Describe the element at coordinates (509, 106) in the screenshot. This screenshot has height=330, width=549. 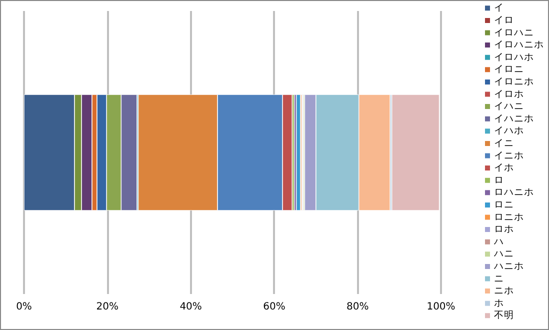
I see `legend-label: イハニ` at that location.